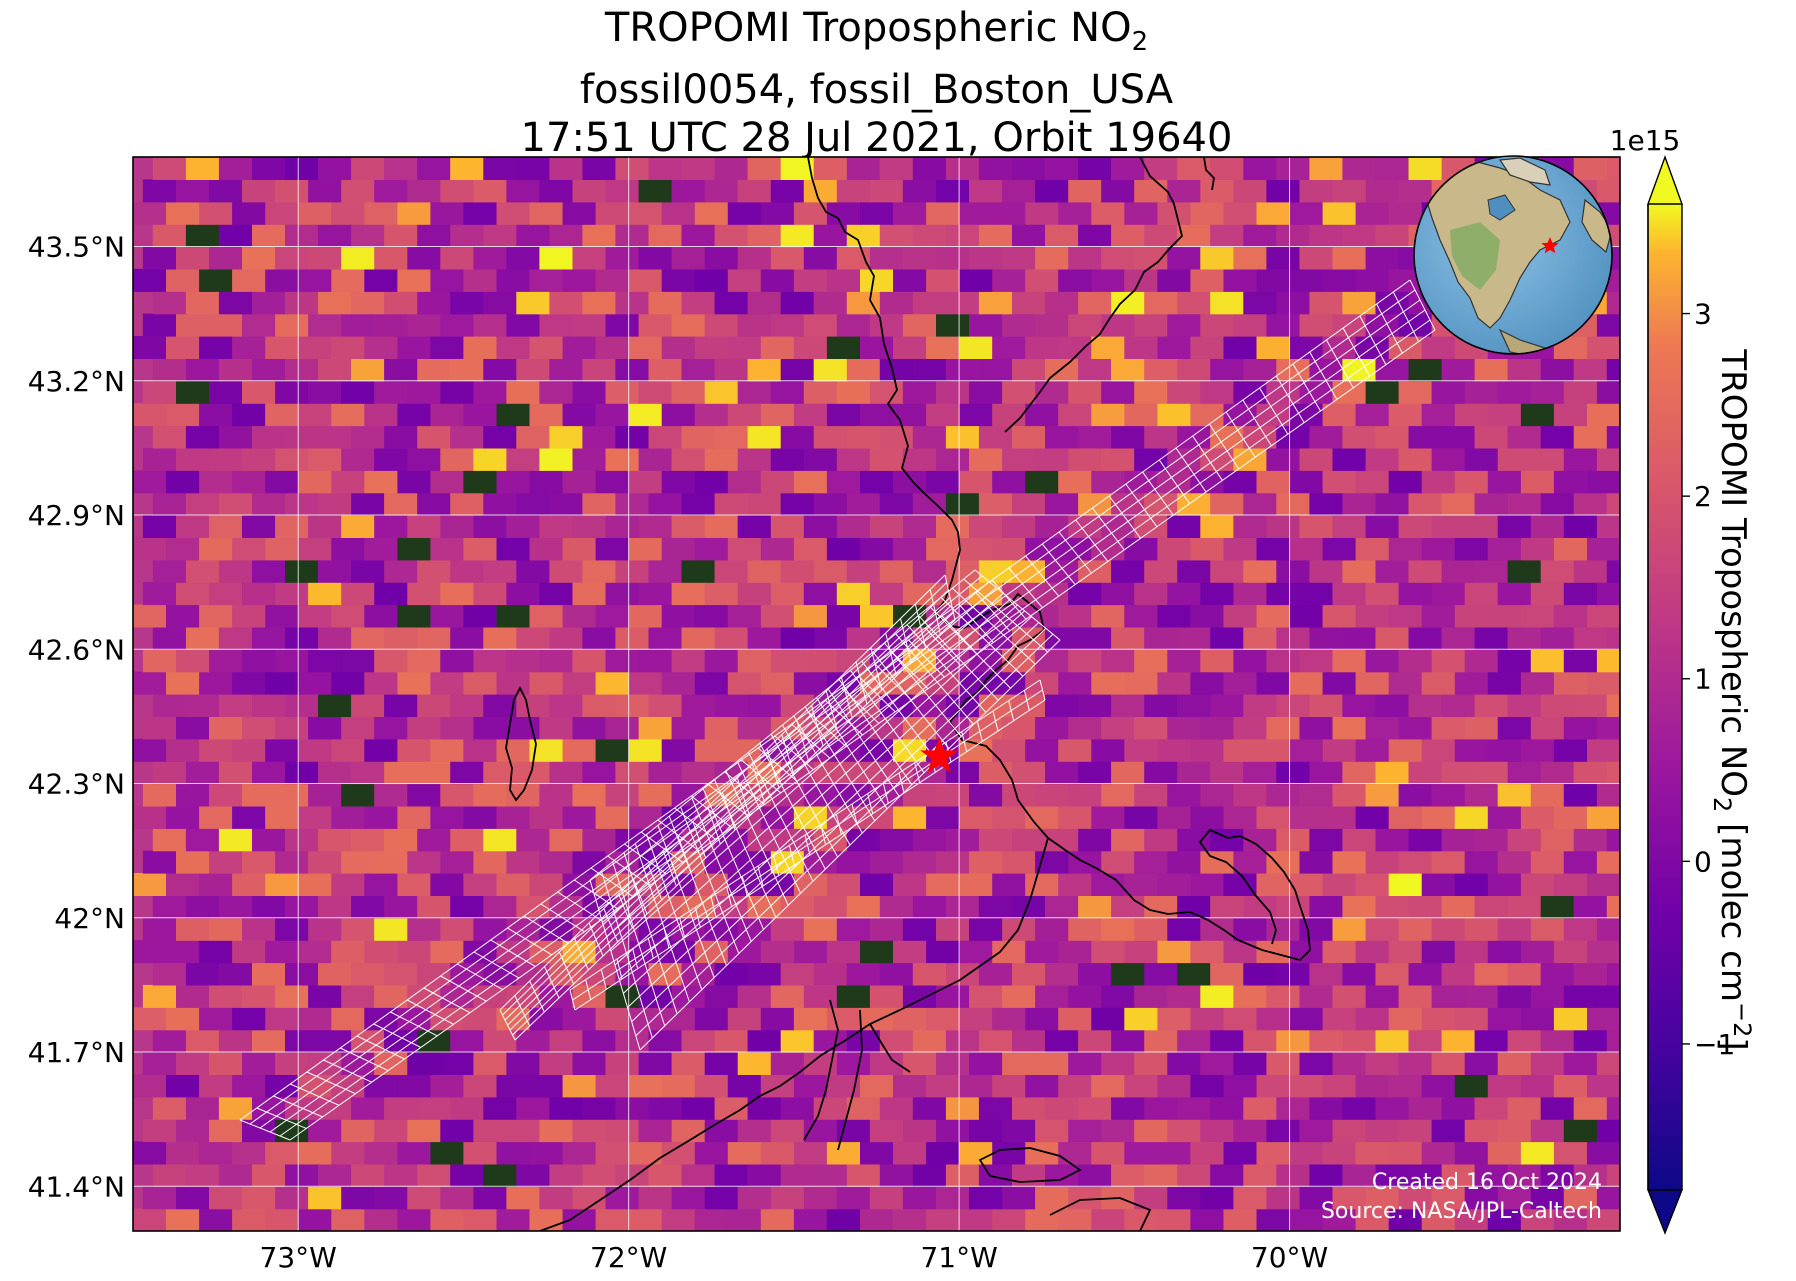 This screenshot has width=1796, height=1281. Describe the element at coordinates (89, 918) in the screenshot. I see `lat-tick-label: 42°N` at that location.